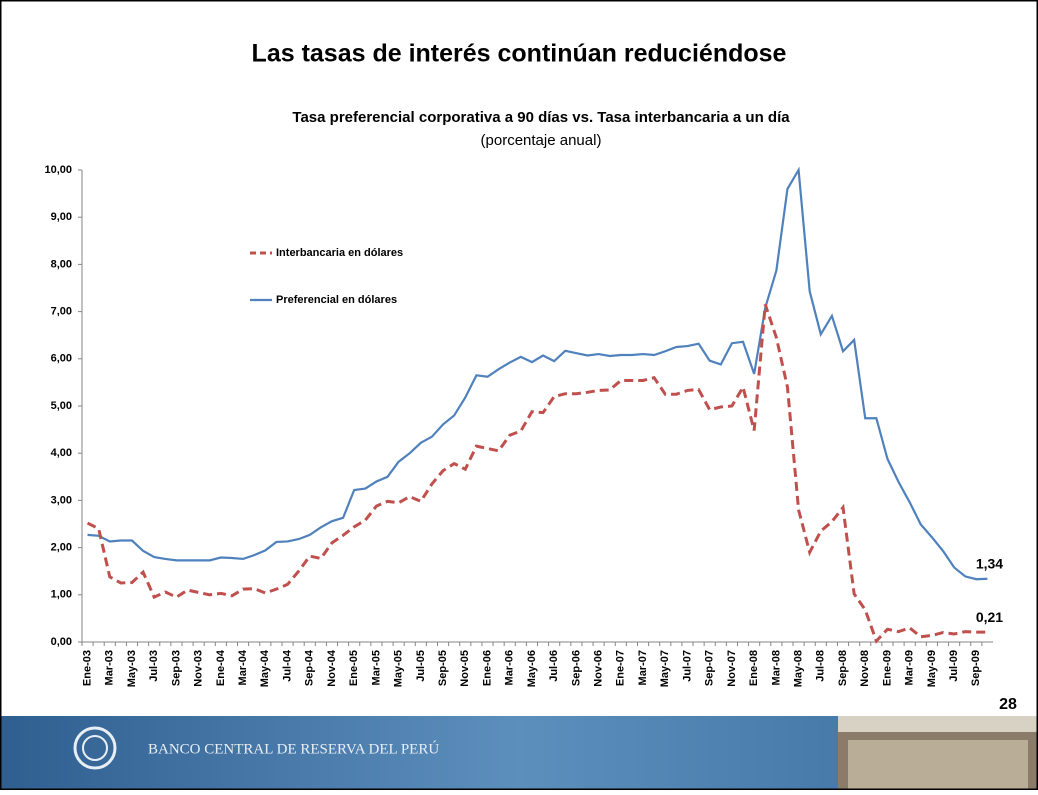 This screenshot has height=795, width=1038. I want to click on x-tick-label: May-04, so click(265, 668).